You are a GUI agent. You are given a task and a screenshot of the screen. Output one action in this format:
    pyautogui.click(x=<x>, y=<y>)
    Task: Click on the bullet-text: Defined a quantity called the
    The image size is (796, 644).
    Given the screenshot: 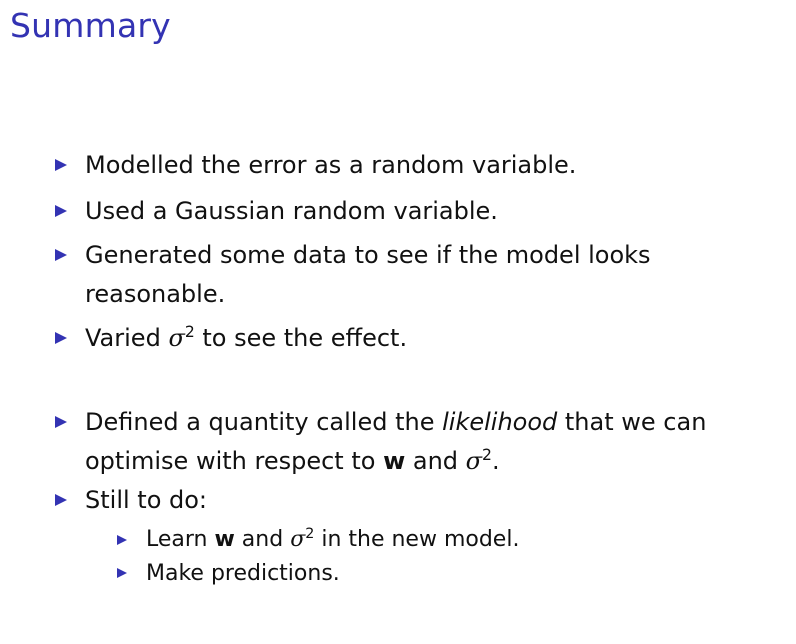 What is the action you would take?
    pyautogui.click(x=264, y=422)
    